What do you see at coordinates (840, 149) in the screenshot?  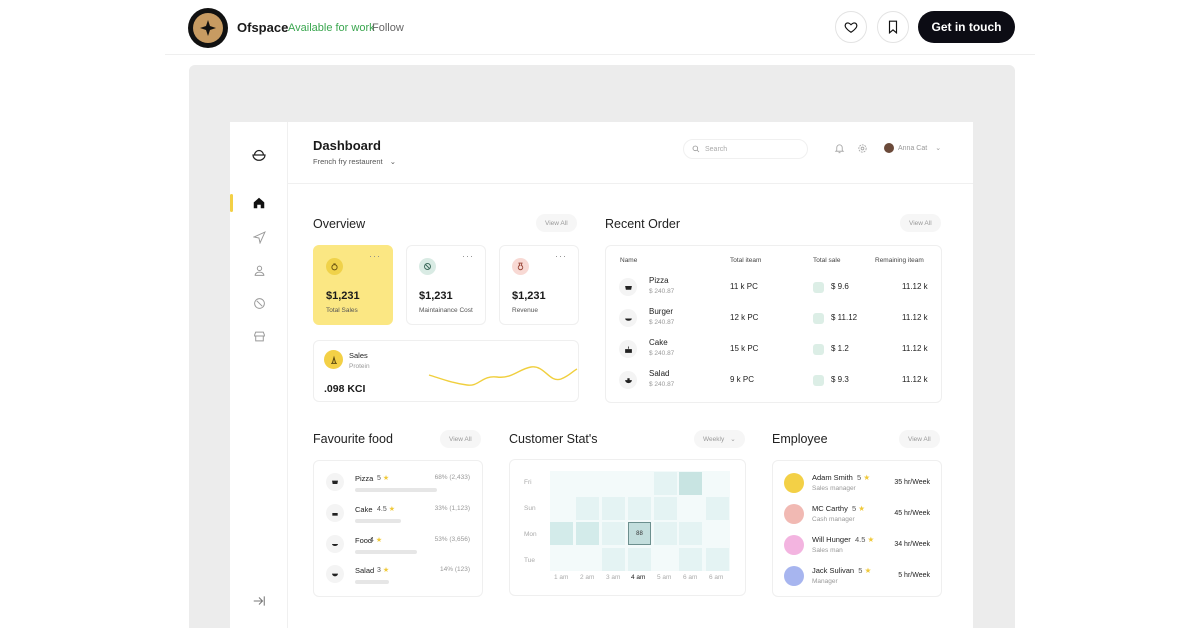 I see `bell-icon` at bounding box center [840, 149].